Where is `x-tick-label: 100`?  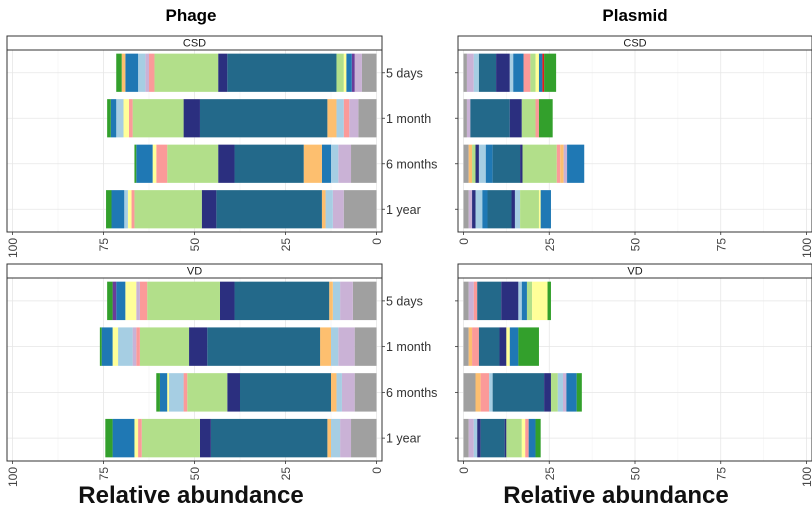
x-tick-label: 100 is located at coordinates (806, 248).